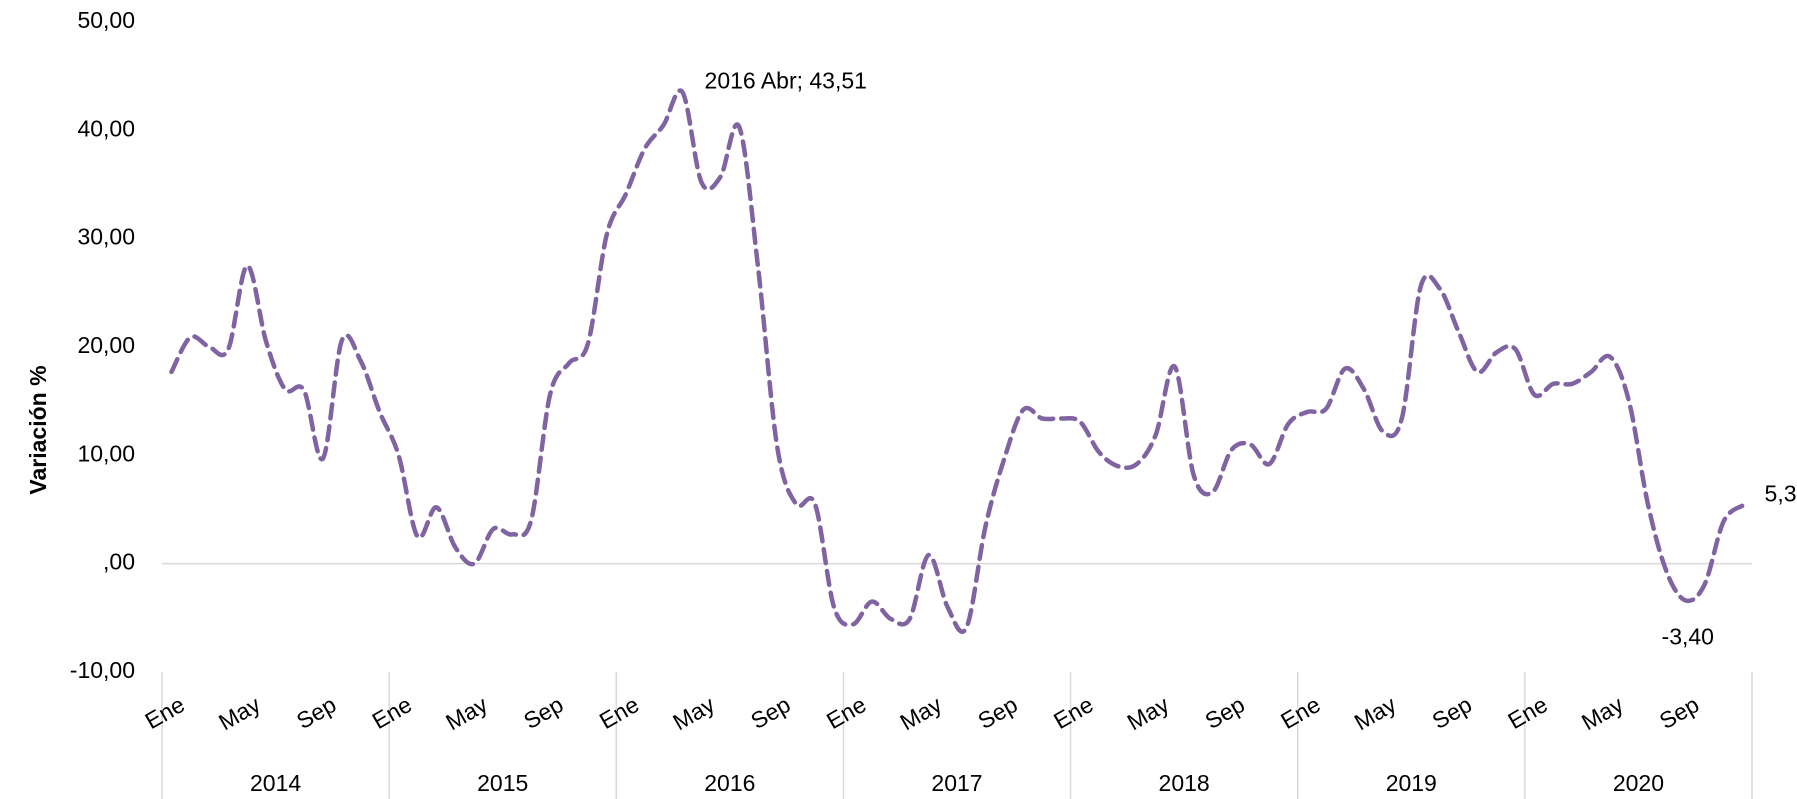 Image resolution: width=1797 pixels, height=799 pixels. What do you see at coordinates (1411, 783) in the screenshot?
I see `year-label: 2019` at bounding box center [1411, 783].